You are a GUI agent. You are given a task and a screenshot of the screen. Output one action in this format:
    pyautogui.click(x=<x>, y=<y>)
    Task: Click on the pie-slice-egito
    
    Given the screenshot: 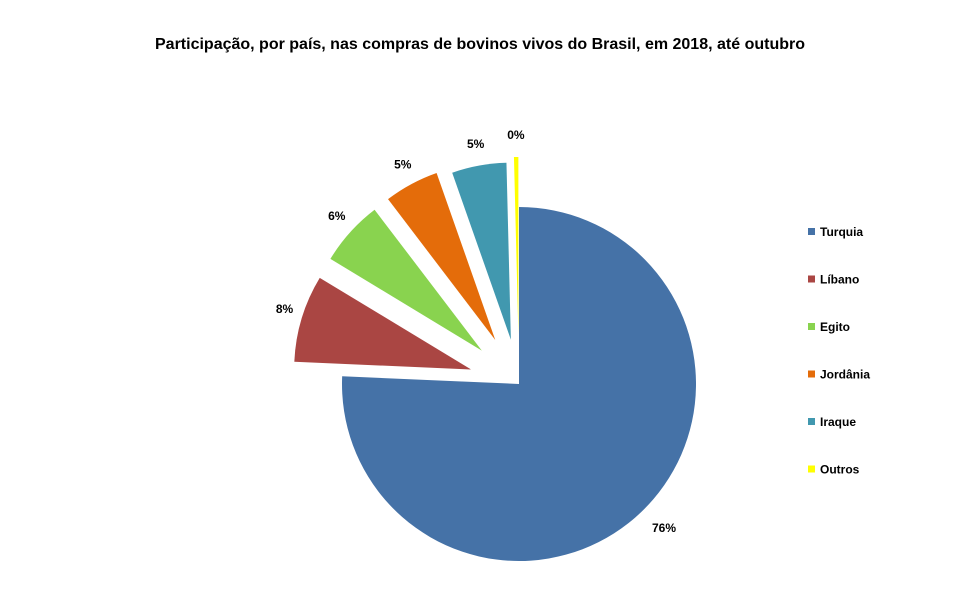 What is the action you would take?
    pyautogui.click(x=406, y=280)
    